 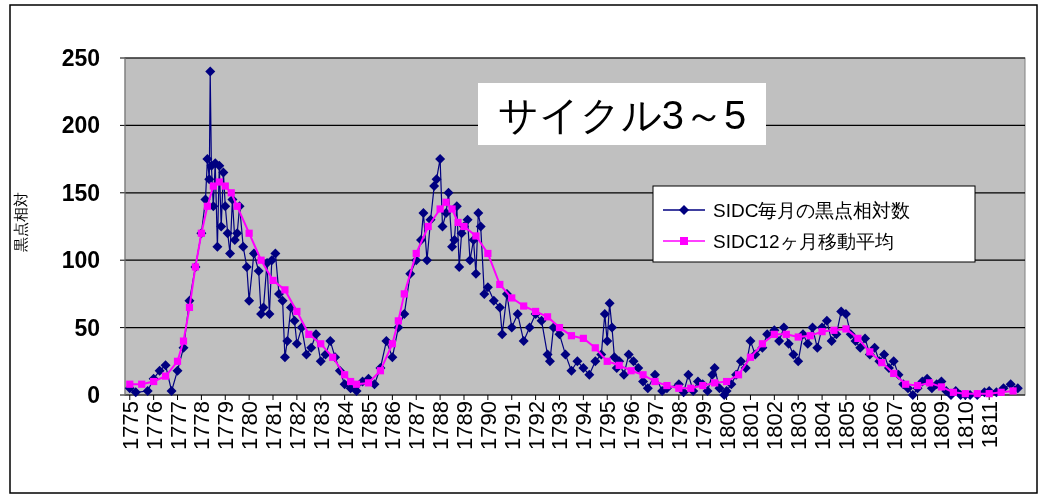 I want to click on x-tick-label: 1776, so click(x=154, y=425).